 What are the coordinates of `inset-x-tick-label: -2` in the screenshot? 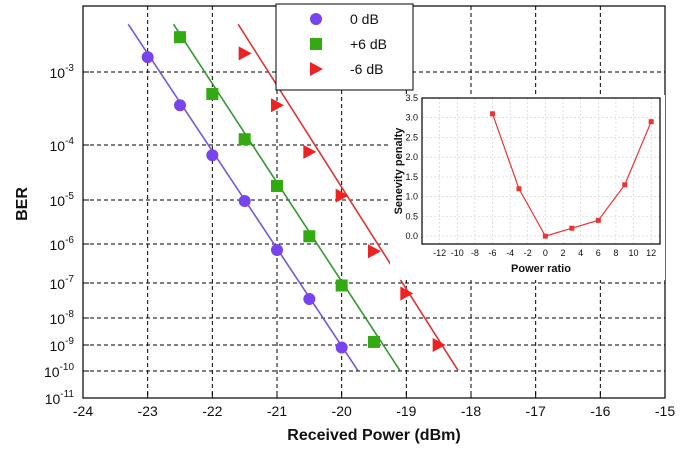 It's located at (528, 253).